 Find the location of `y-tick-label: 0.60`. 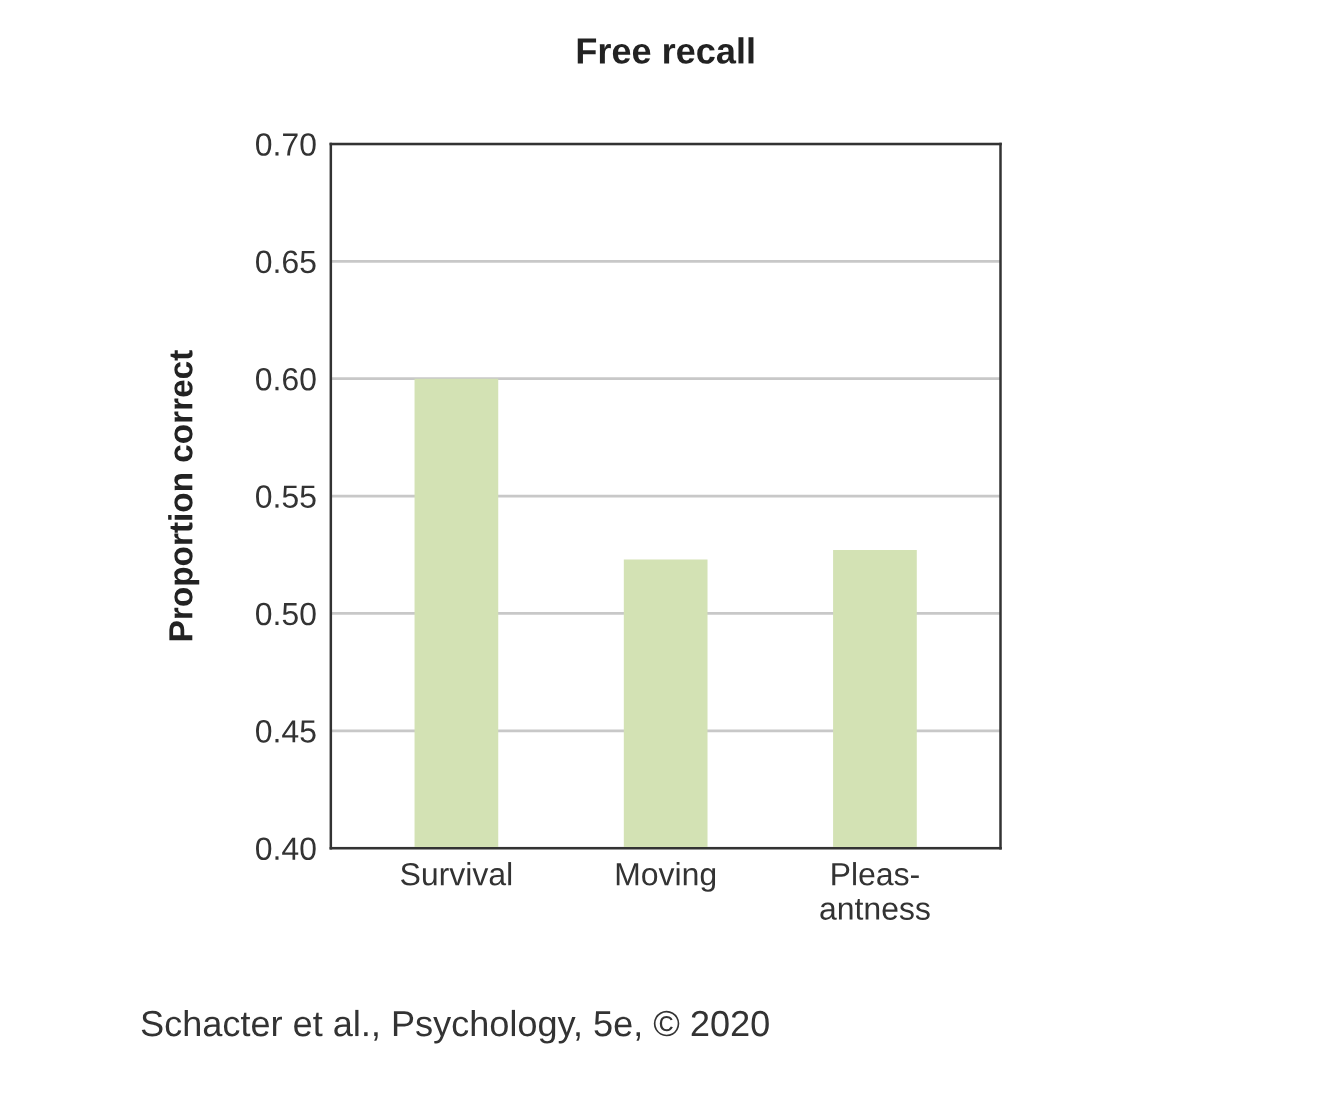

y-tick-label: 0.60 is located at coordinates (286, 379).